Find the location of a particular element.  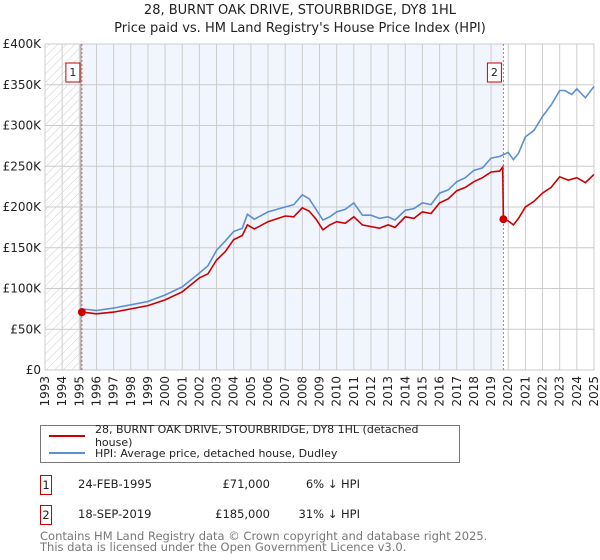

x-tick-label: 2016 is located at coordinates (440, 391).